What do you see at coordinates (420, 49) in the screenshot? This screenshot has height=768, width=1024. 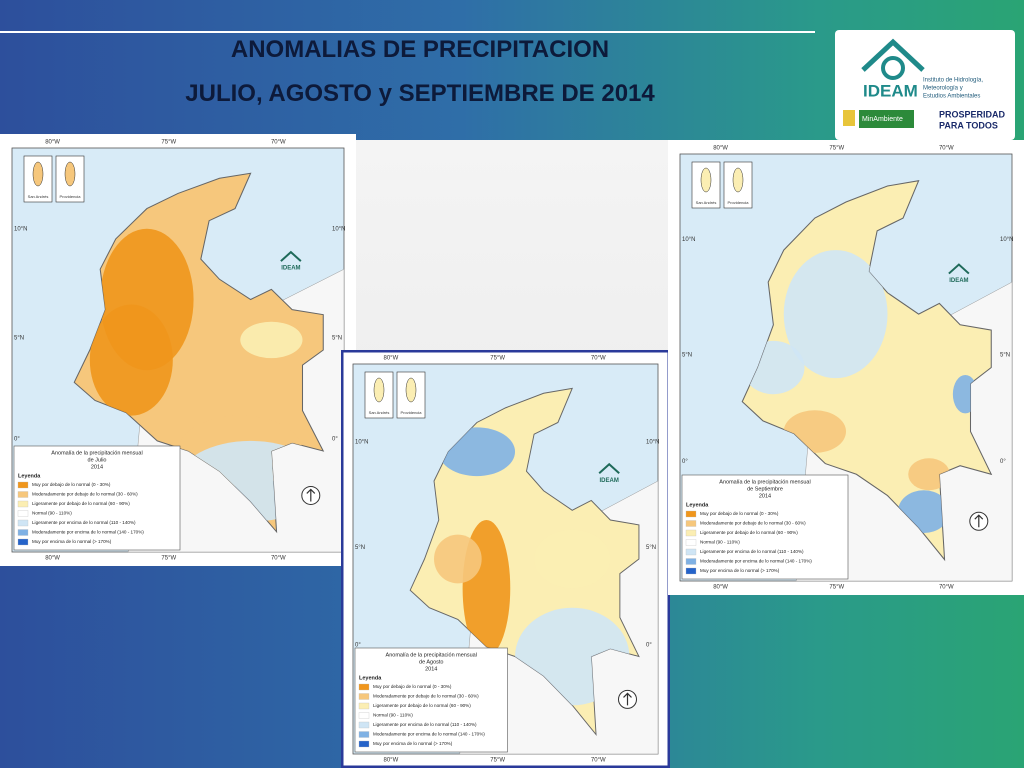 I see `title: ANOMALIAS DE PRECIPITACION` at bounding box center [420, 49].